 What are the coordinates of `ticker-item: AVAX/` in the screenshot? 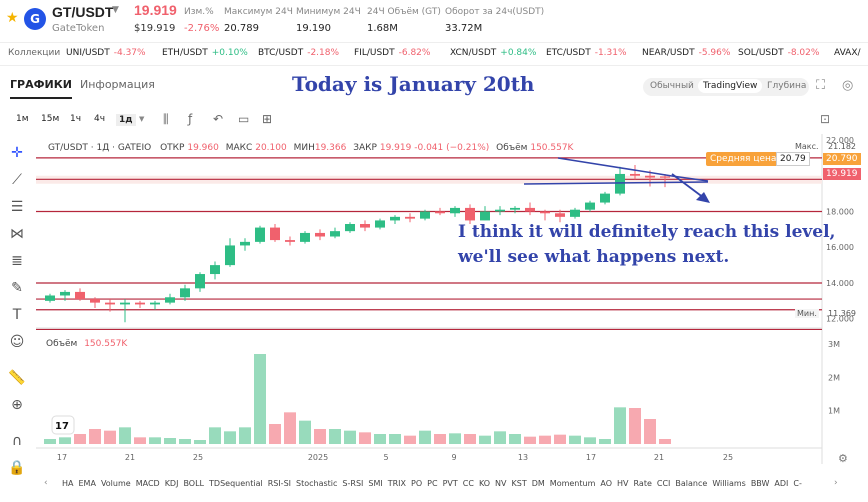 It's located at (849, 53).